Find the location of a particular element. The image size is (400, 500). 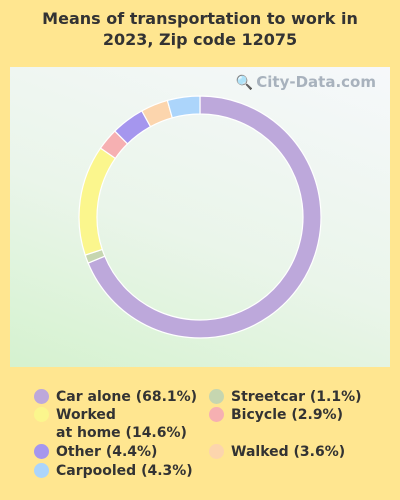

watermark: 🔍 City-Data.com is located at coordinates (306, 82).